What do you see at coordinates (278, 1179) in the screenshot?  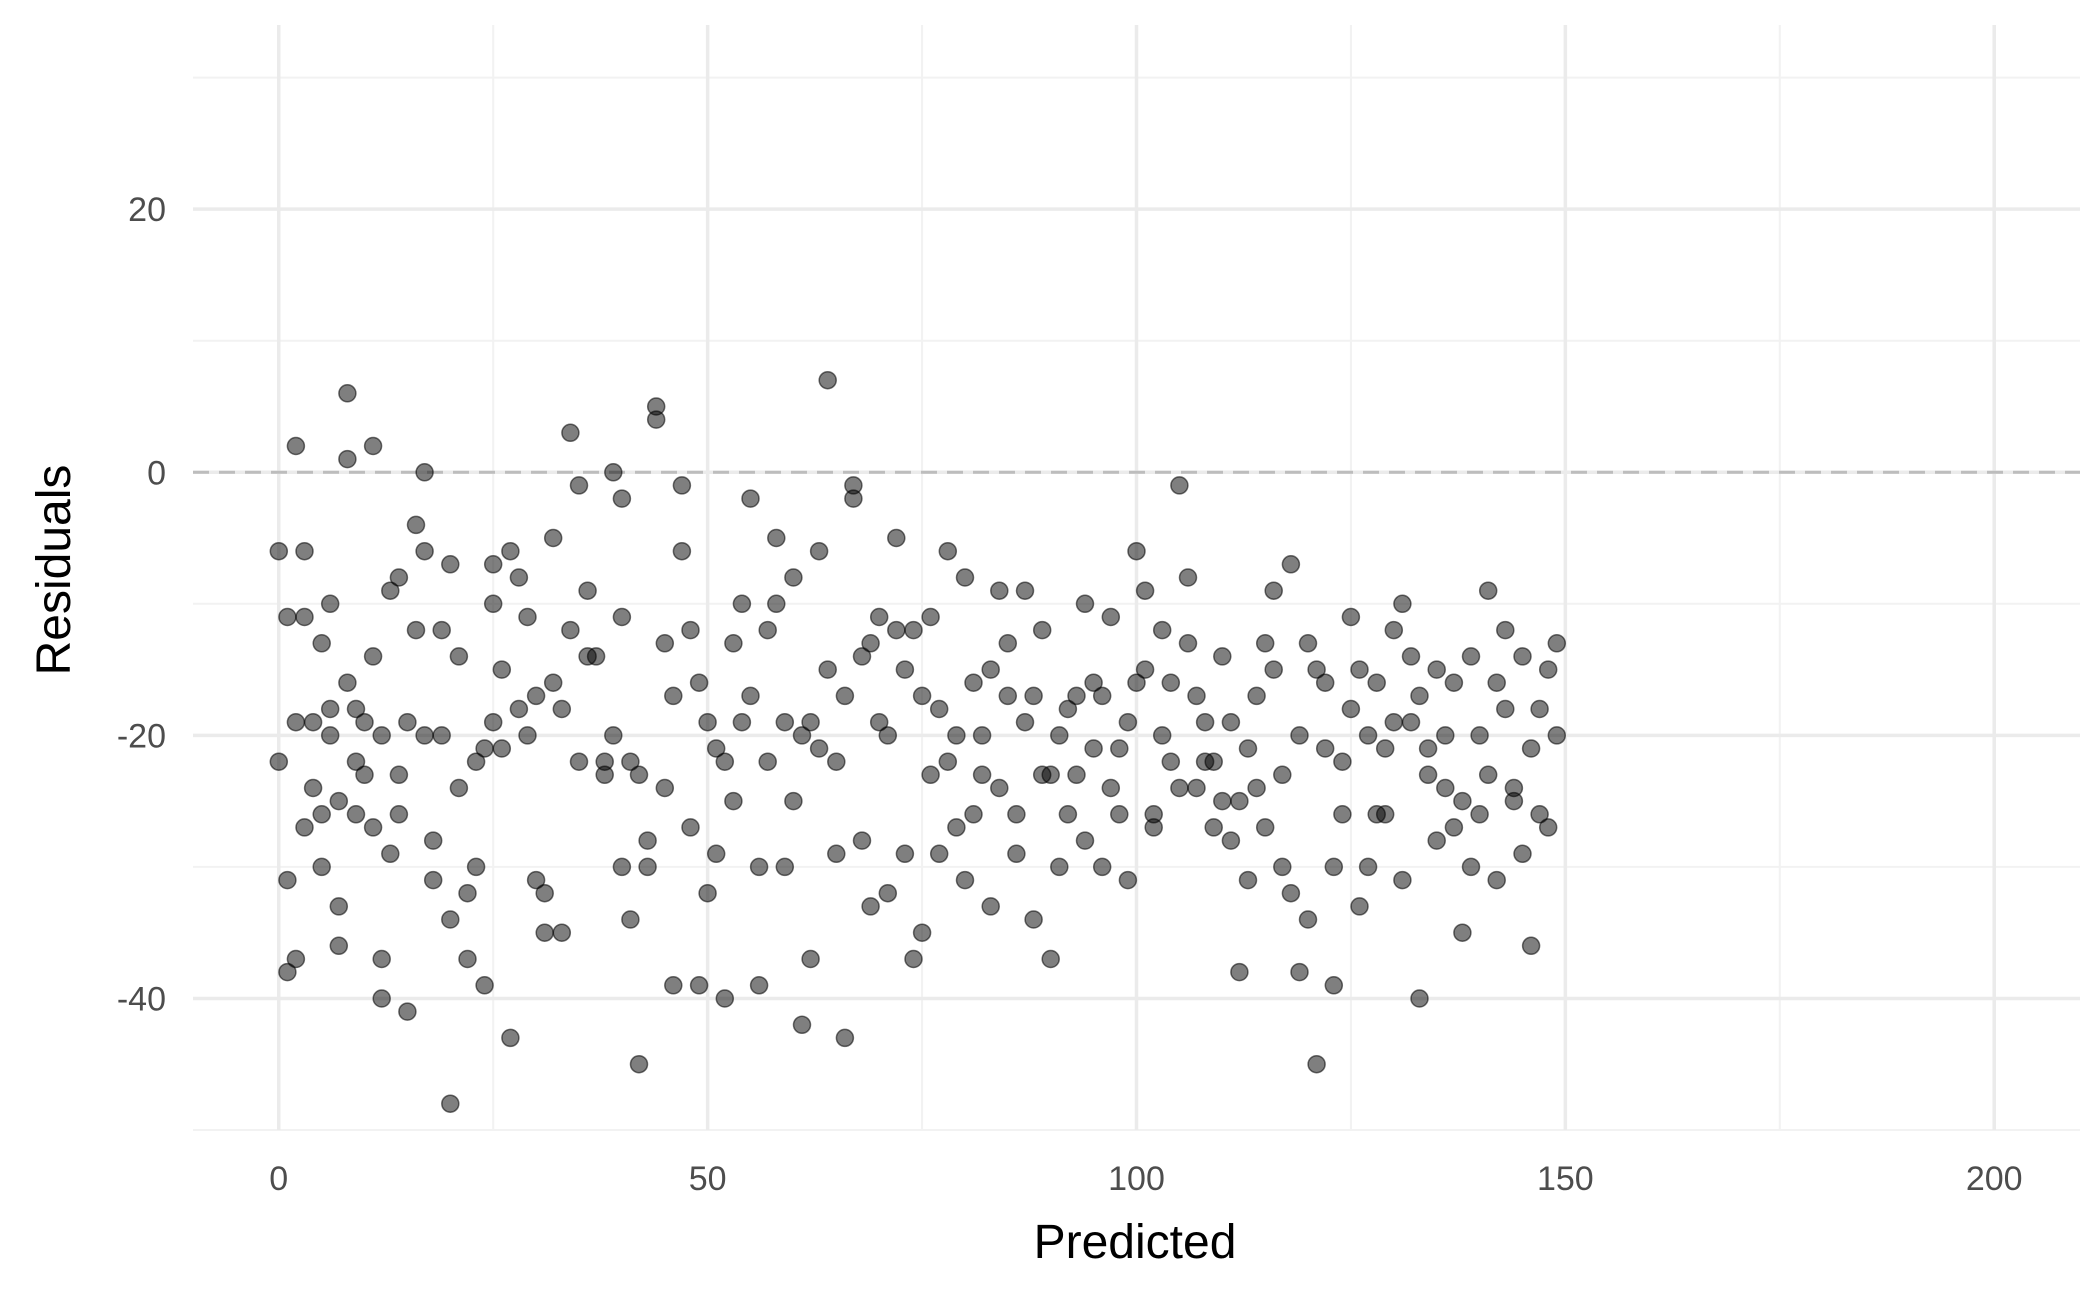 I see `x-tick-label: 0` at bounding box center [278, 1179].